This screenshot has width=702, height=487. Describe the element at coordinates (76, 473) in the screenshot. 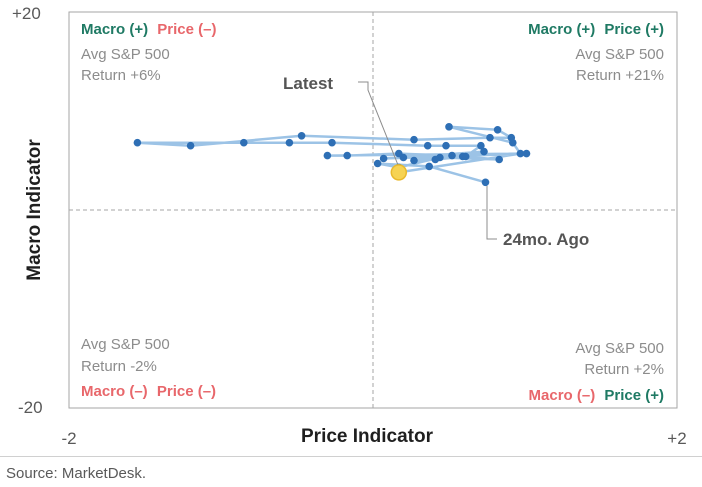

I see `source-note: Source: MarketDesk.` at that location.